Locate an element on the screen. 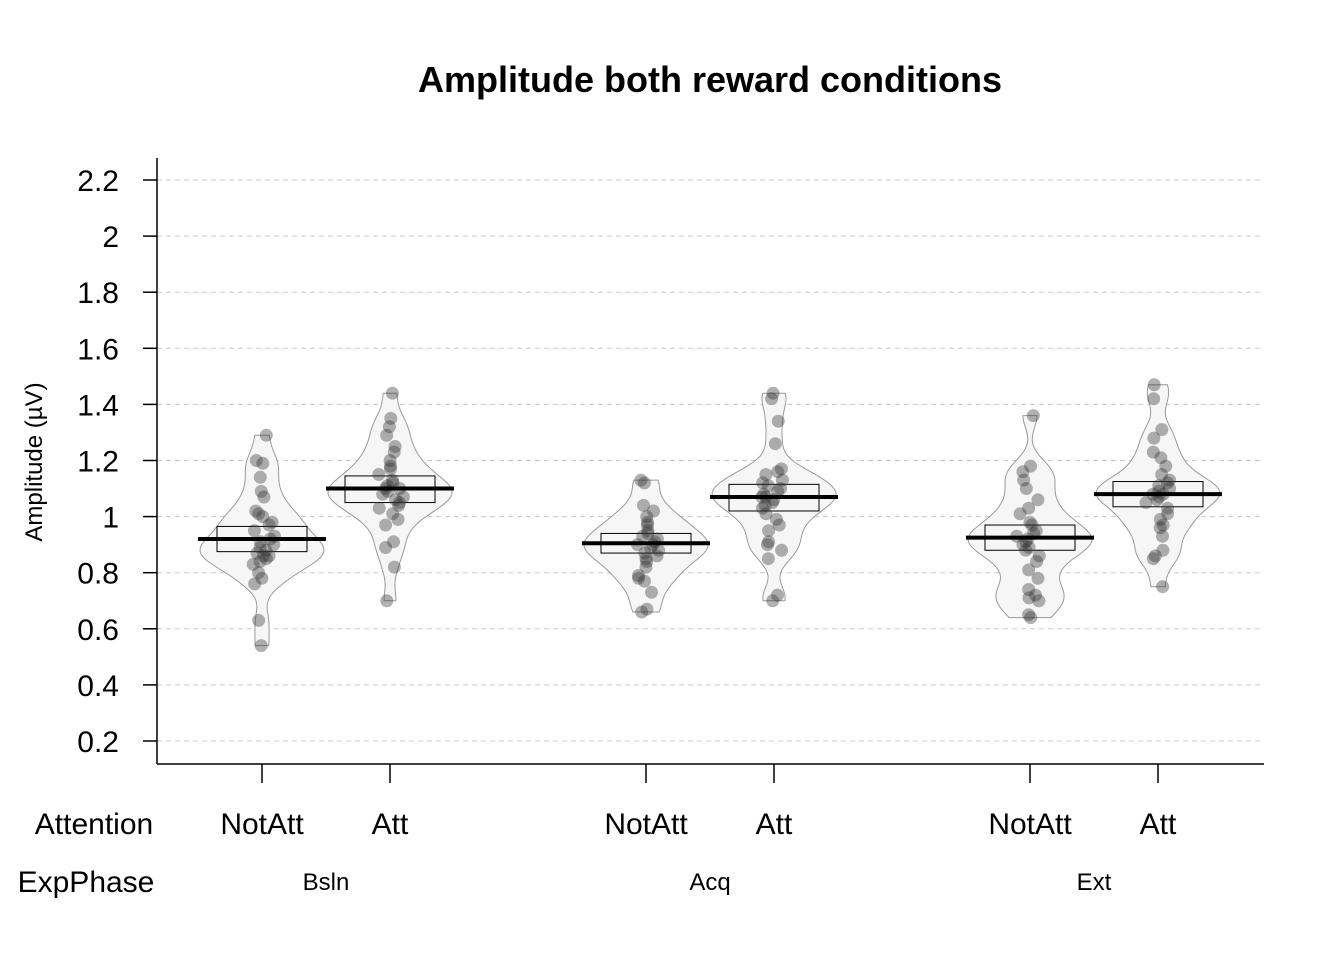 The height and width of the screenshot is (960, 1344). y-tick-label: 1.4 is located at coordinates (98, 405).